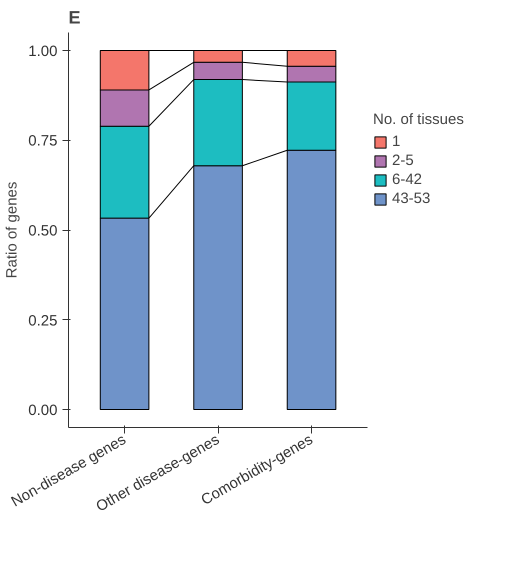  I want to click on y-tick-label: 0.25, so click(43, 321).